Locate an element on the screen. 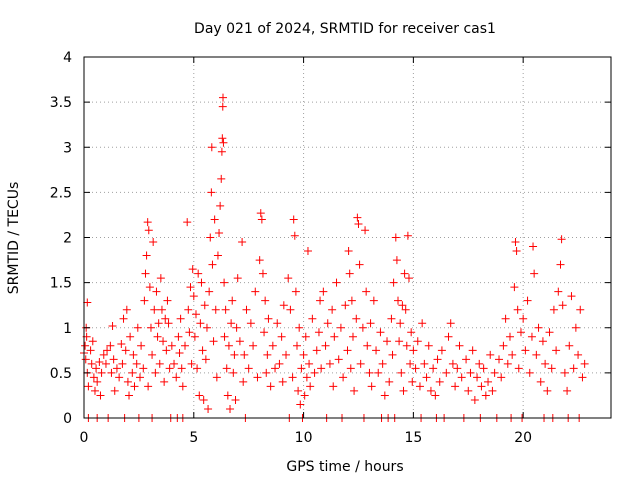 The image size is (640, 480). y-tick-label: 2.5 is located at coordinates (61, 193).